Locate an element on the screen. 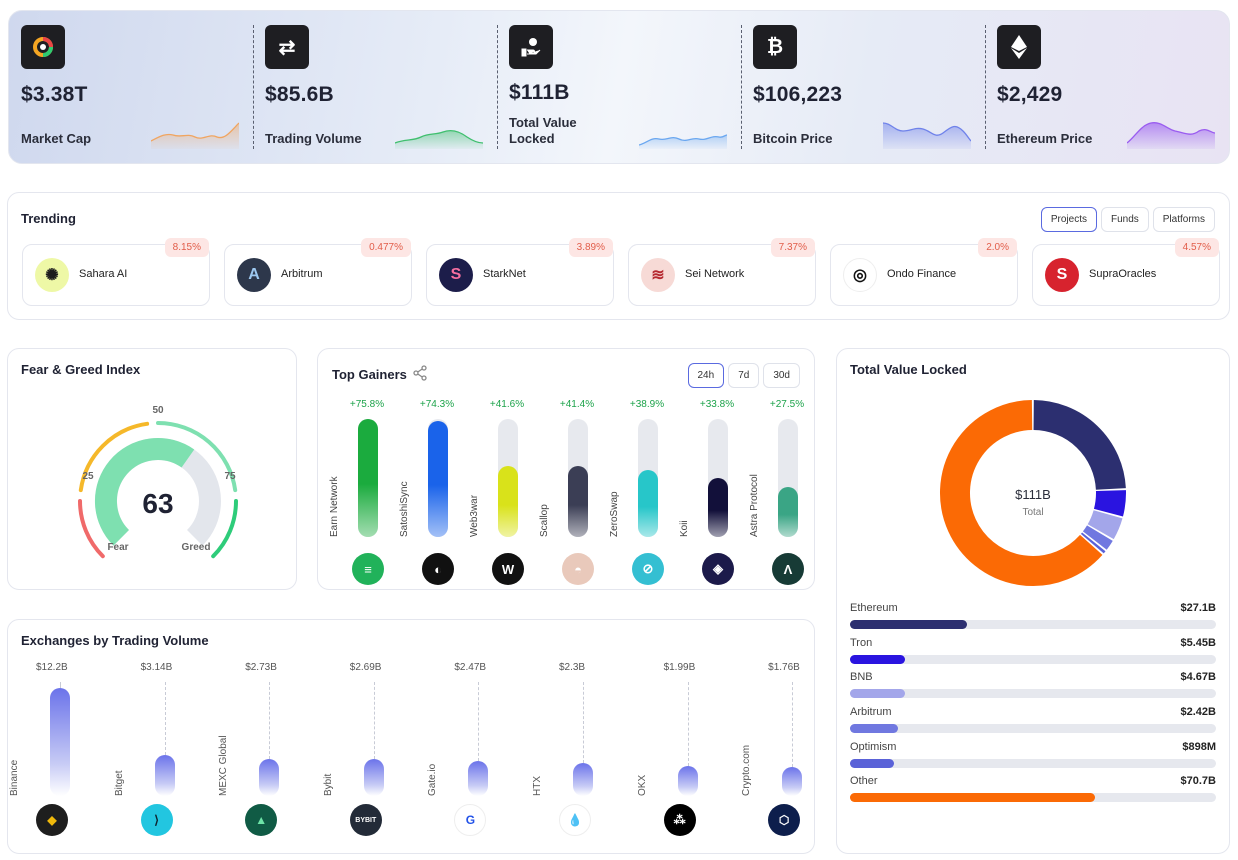 The height and width of the screenshot is (860, 1238). market-cap-sparkline is located at coordinates (195, 135).